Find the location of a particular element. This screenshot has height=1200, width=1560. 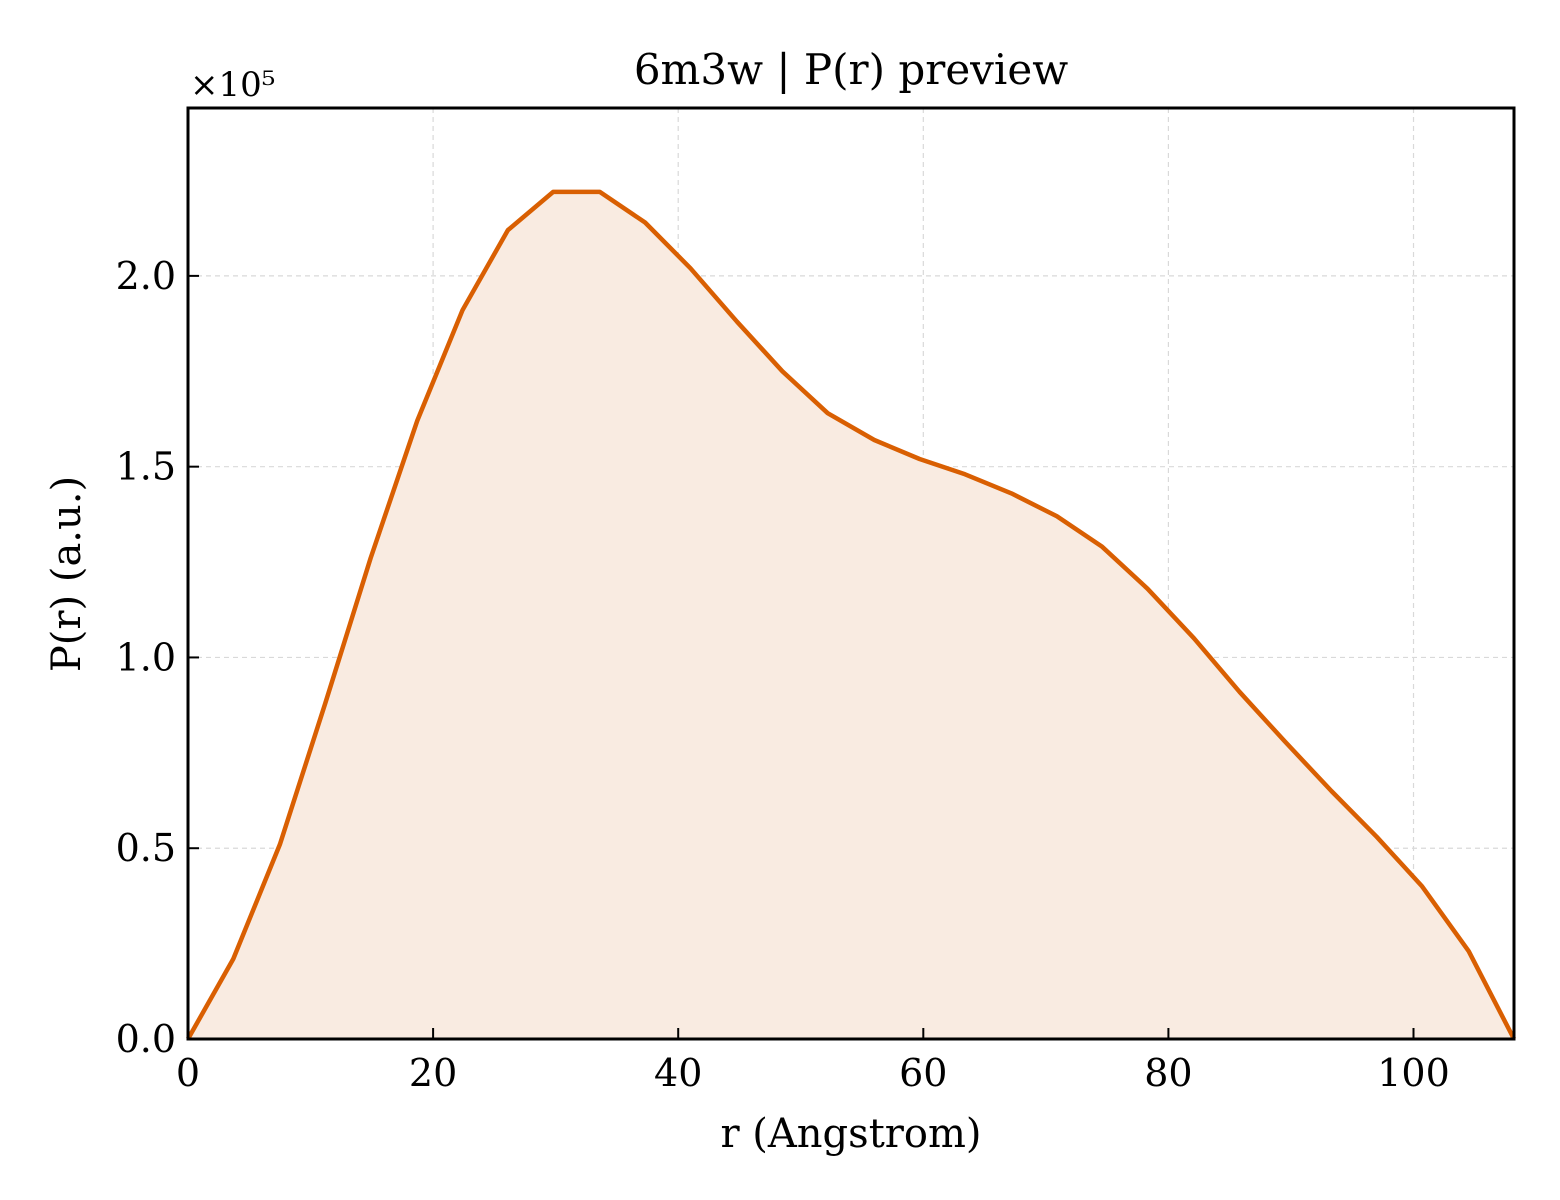

y-tick-label: 0.5 is located at coordinates (146, 848).